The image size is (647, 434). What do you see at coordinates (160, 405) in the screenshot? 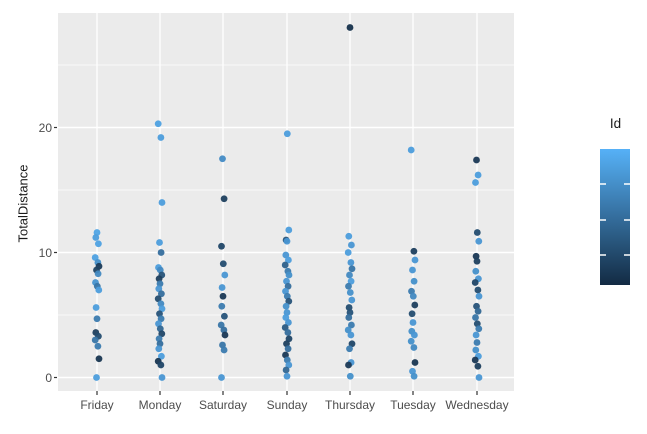
I see `x-tick-label-monday: Monday` at bounding box center [160, 405].